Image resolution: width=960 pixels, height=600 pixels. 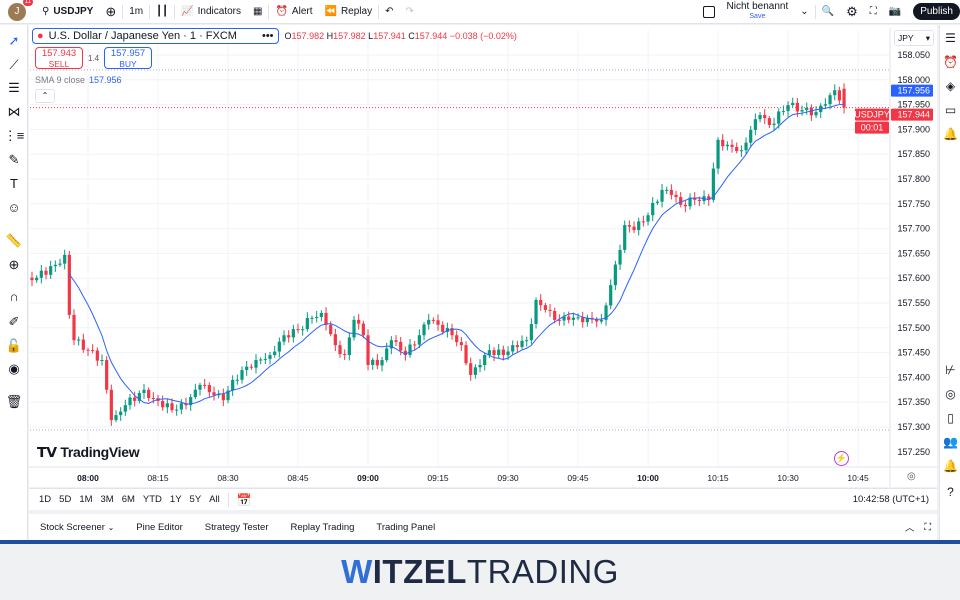 I want to click on chat-icon: ▭, so click(x=950, y=110).